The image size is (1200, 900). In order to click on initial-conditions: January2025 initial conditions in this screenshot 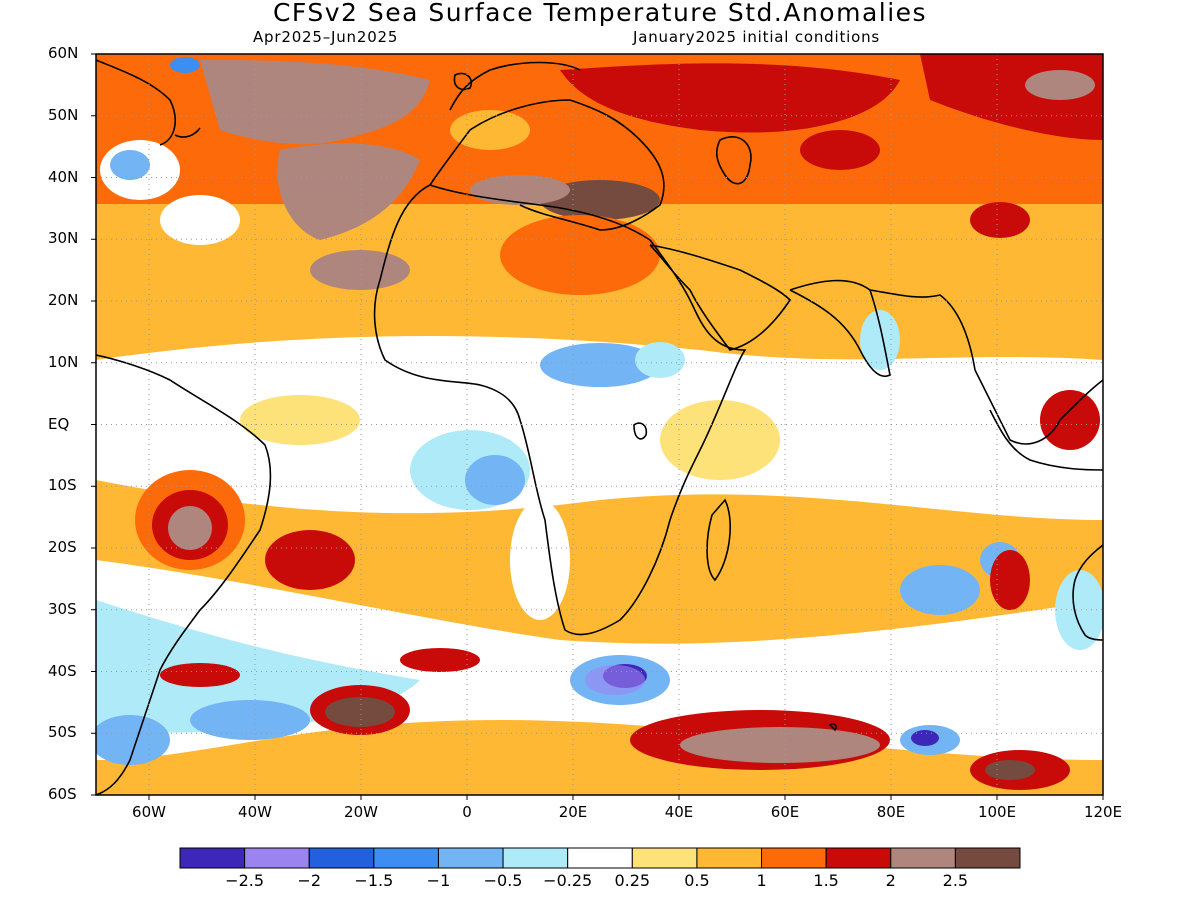, I will do `click(756, 37)`.